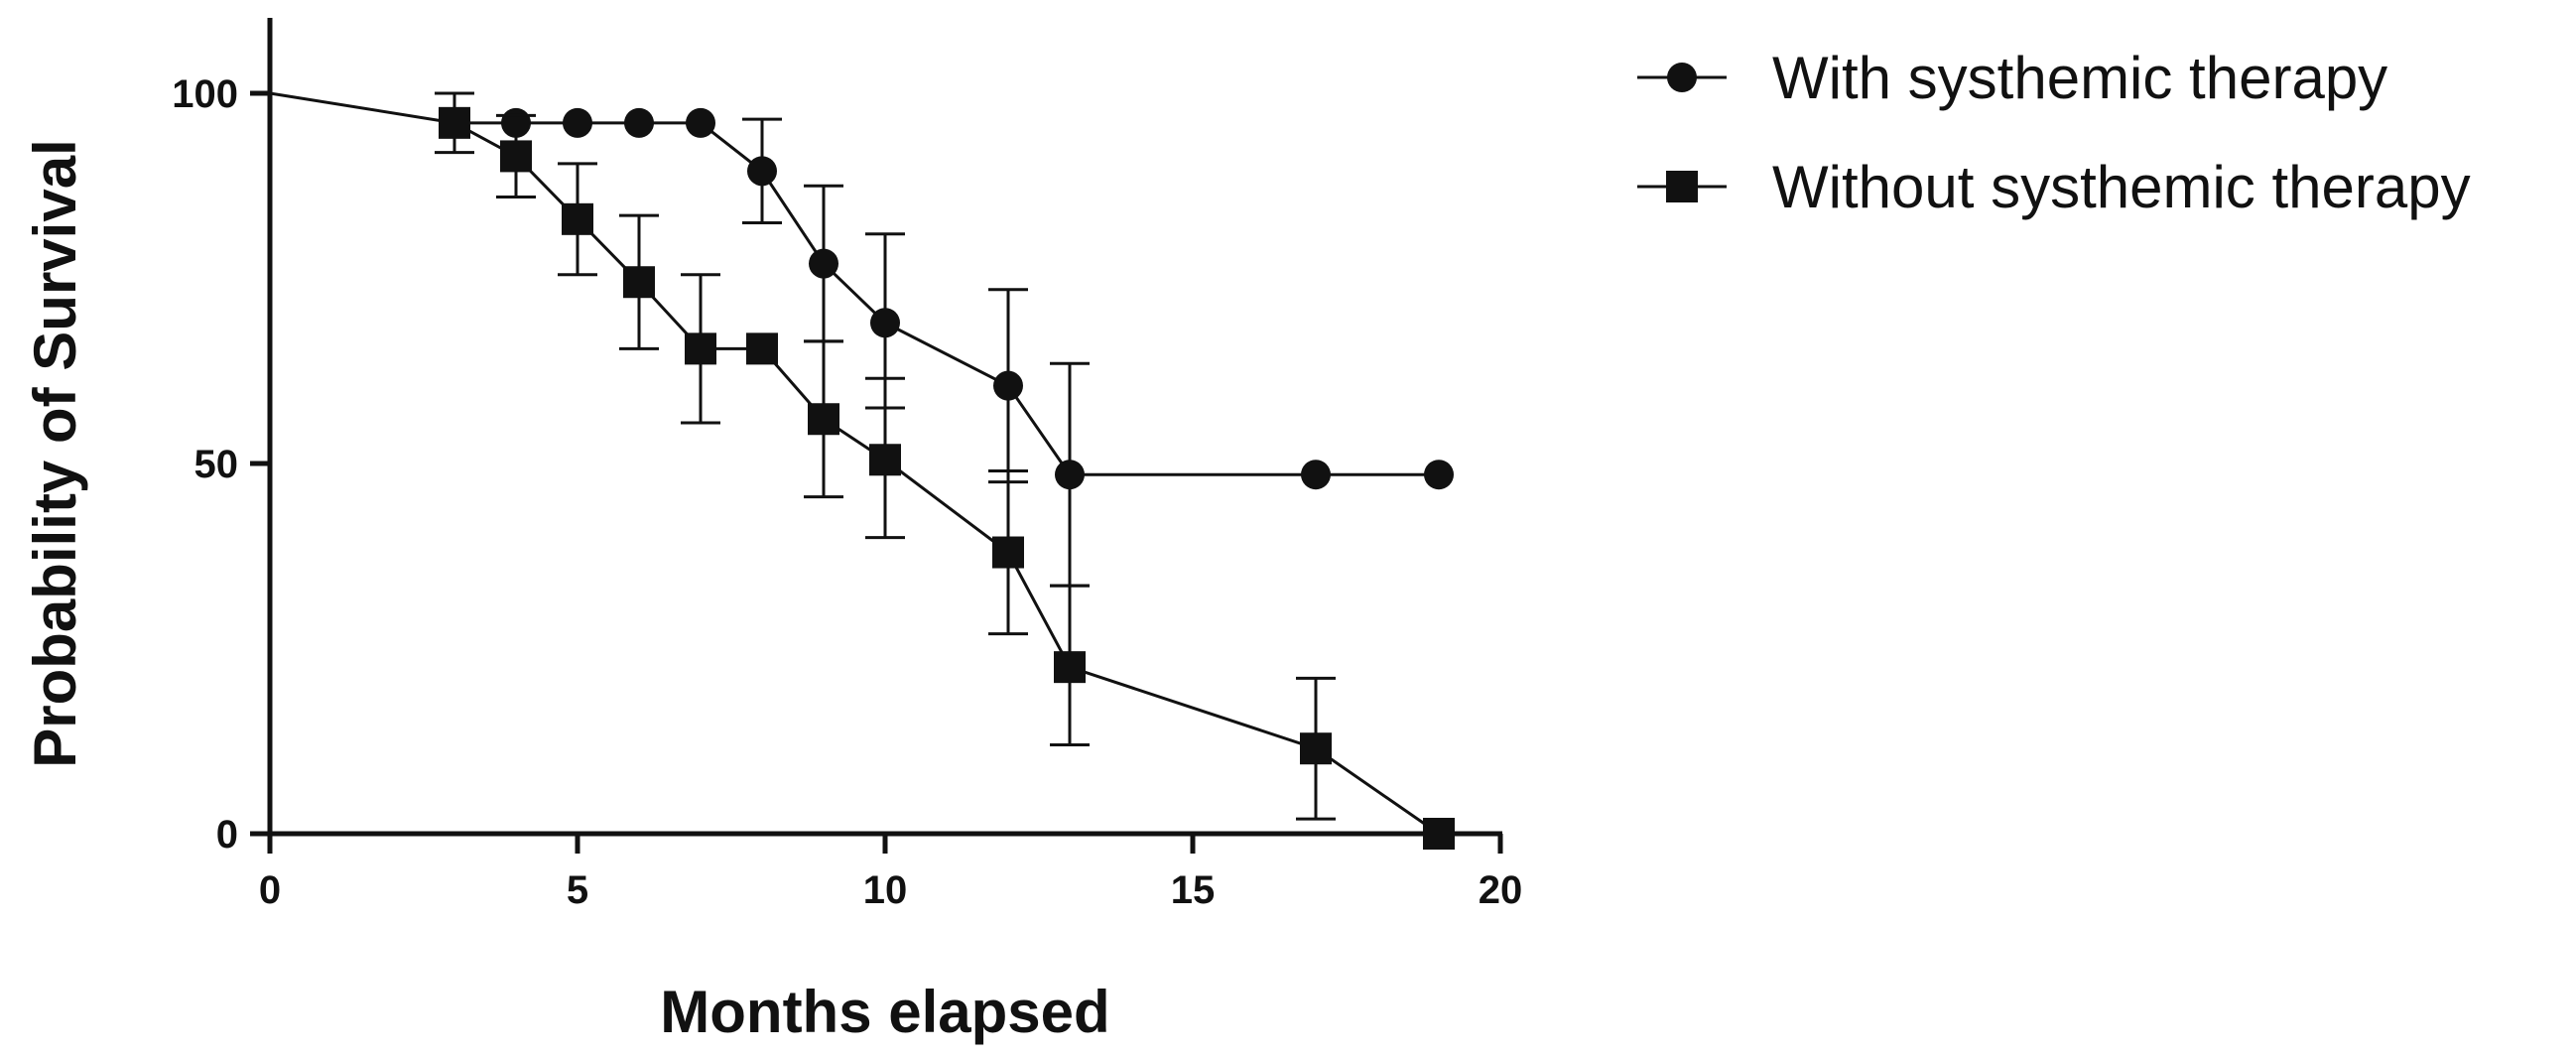  I want to click on legend-marker-square, so click(1682, 187).